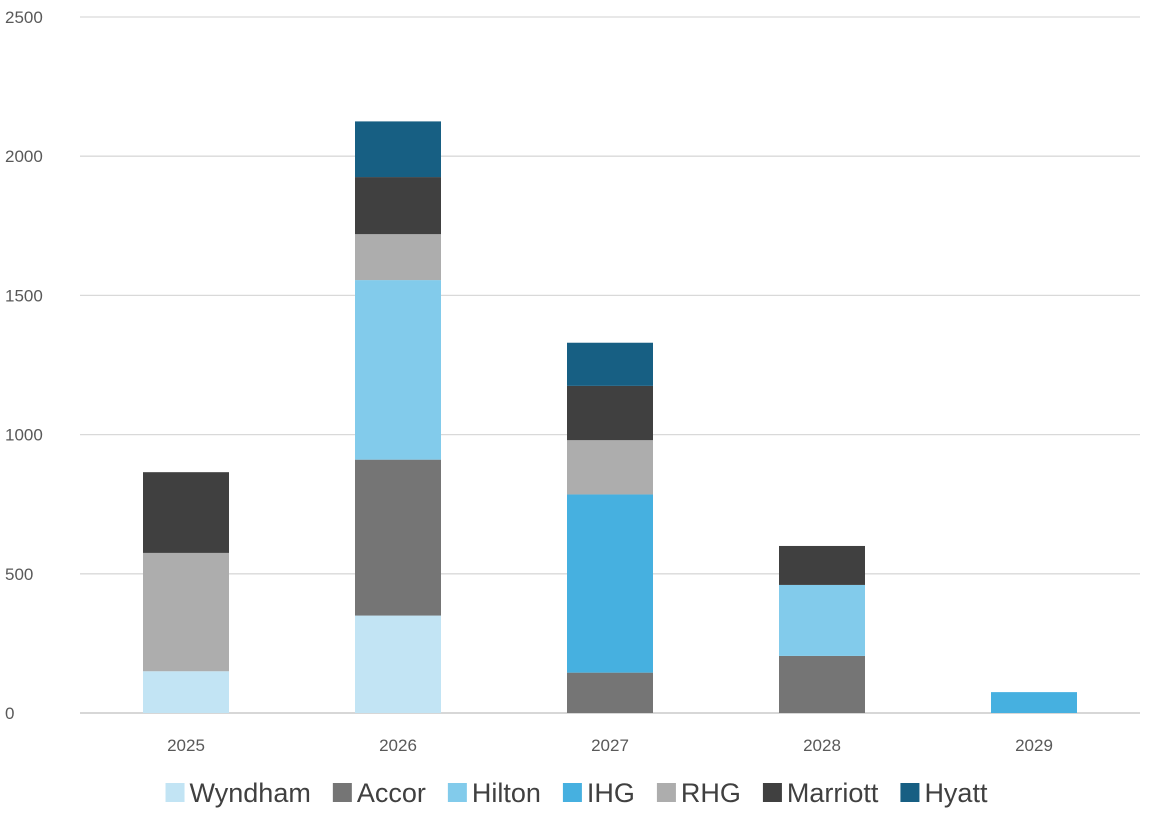 This screenshot has height=818, width=1153. I want to click on y-tick-label: 2500, so click(24, 17).